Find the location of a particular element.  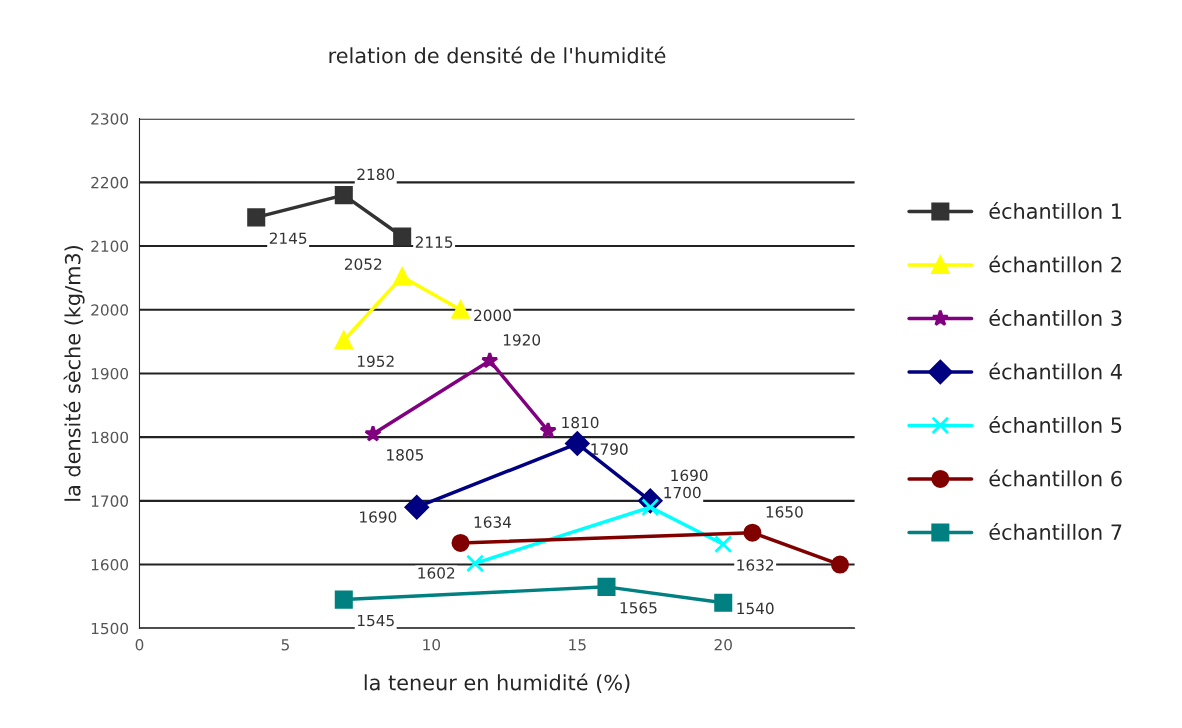

data-label: 1650 is located at coordinates (784, 512).